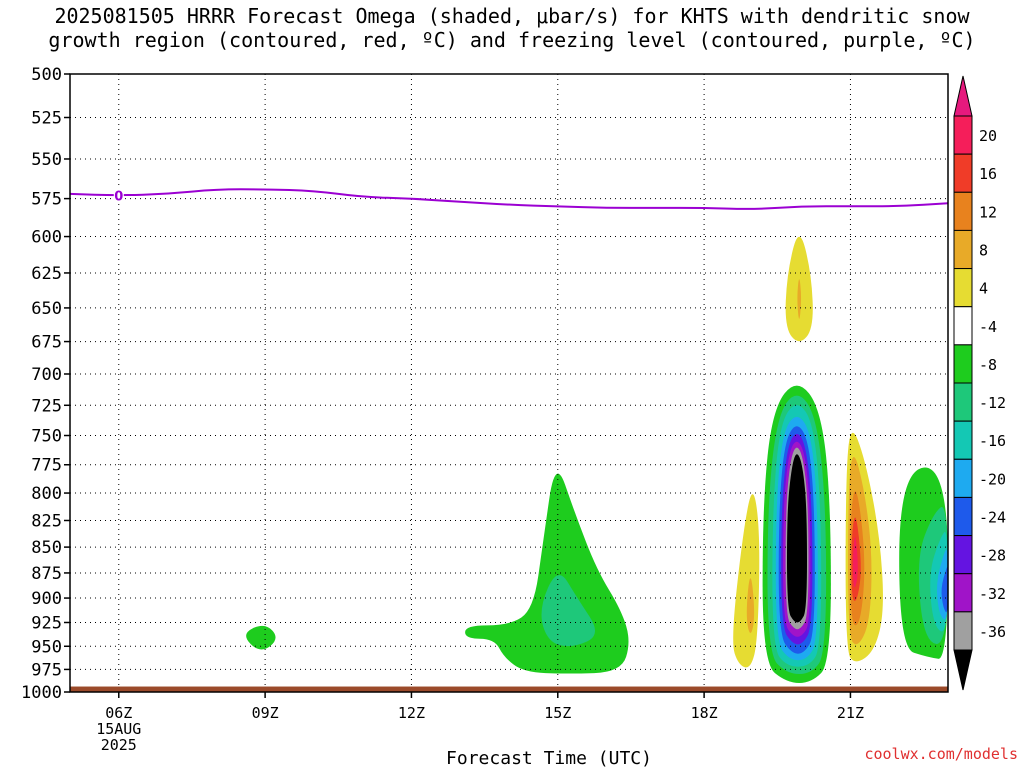  I want to click on y-tick-label-900: 900, so click(46, 599).